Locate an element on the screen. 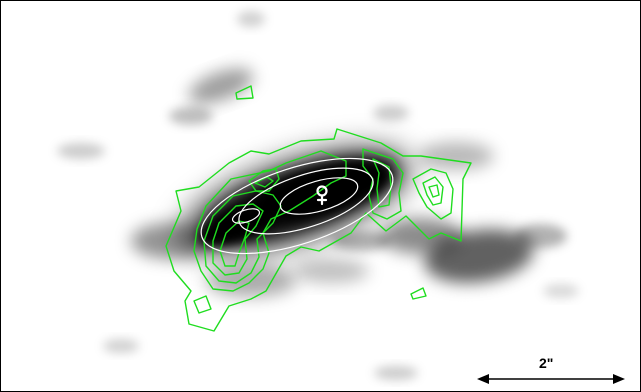 The image size is (641, 392). aperture-ellipses is located at coordinates (297, 206).